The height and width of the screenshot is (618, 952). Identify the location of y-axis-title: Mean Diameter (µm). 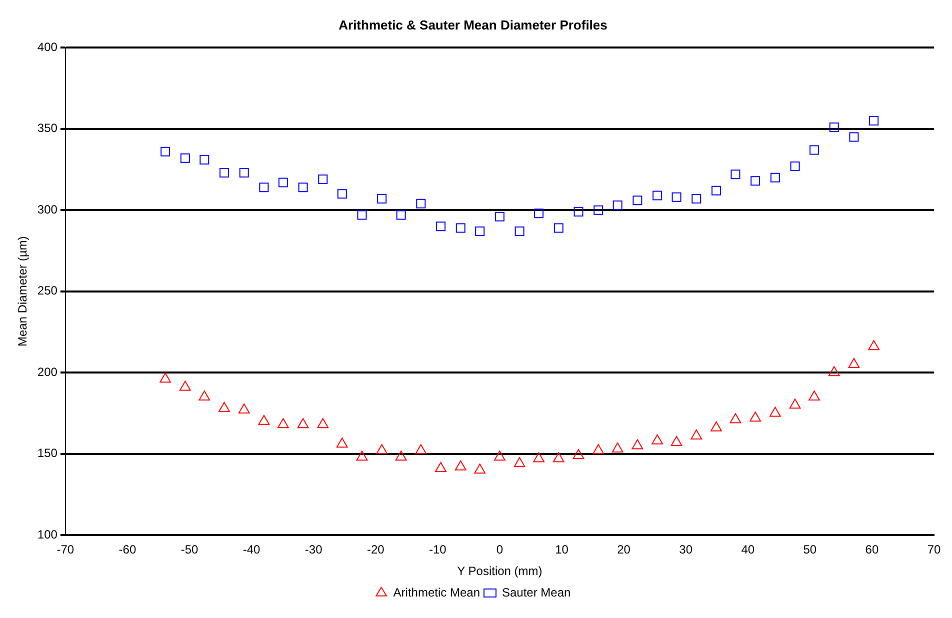
(23, 291).